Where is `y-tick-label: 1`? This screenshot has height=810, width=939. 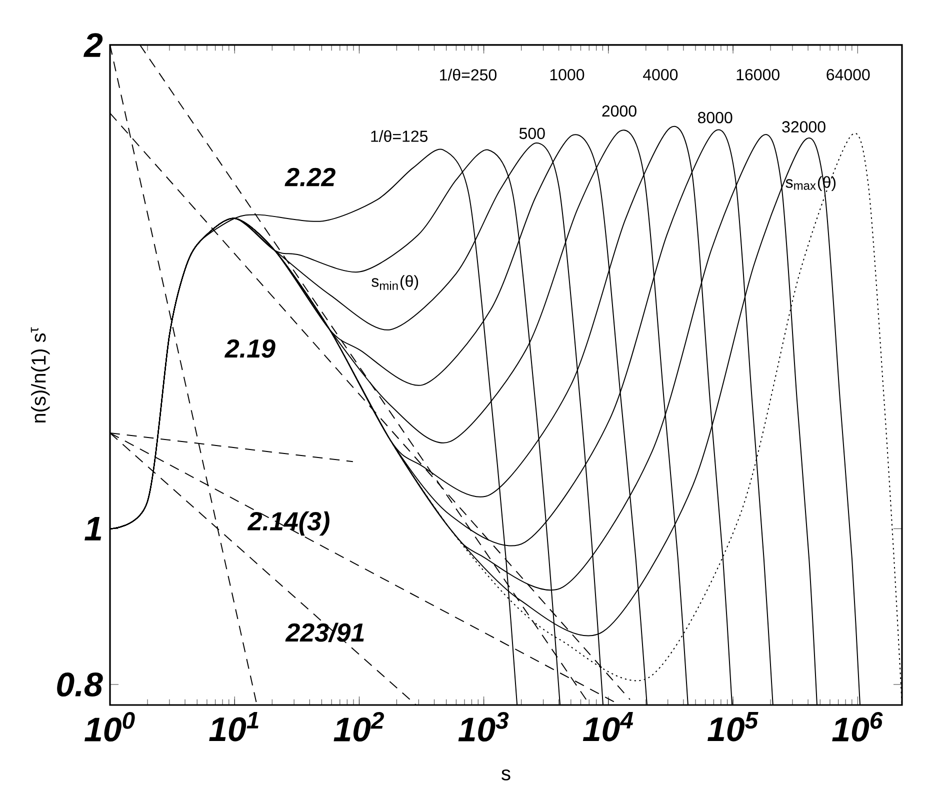 y-tick-label: 1 is located at coordinates (93, 528).